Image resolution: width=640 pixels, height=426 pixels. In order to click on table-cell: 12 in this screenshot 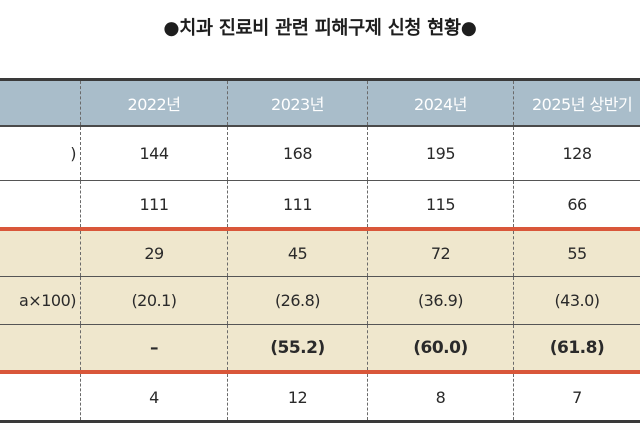, I will do `click(297, 397)`.